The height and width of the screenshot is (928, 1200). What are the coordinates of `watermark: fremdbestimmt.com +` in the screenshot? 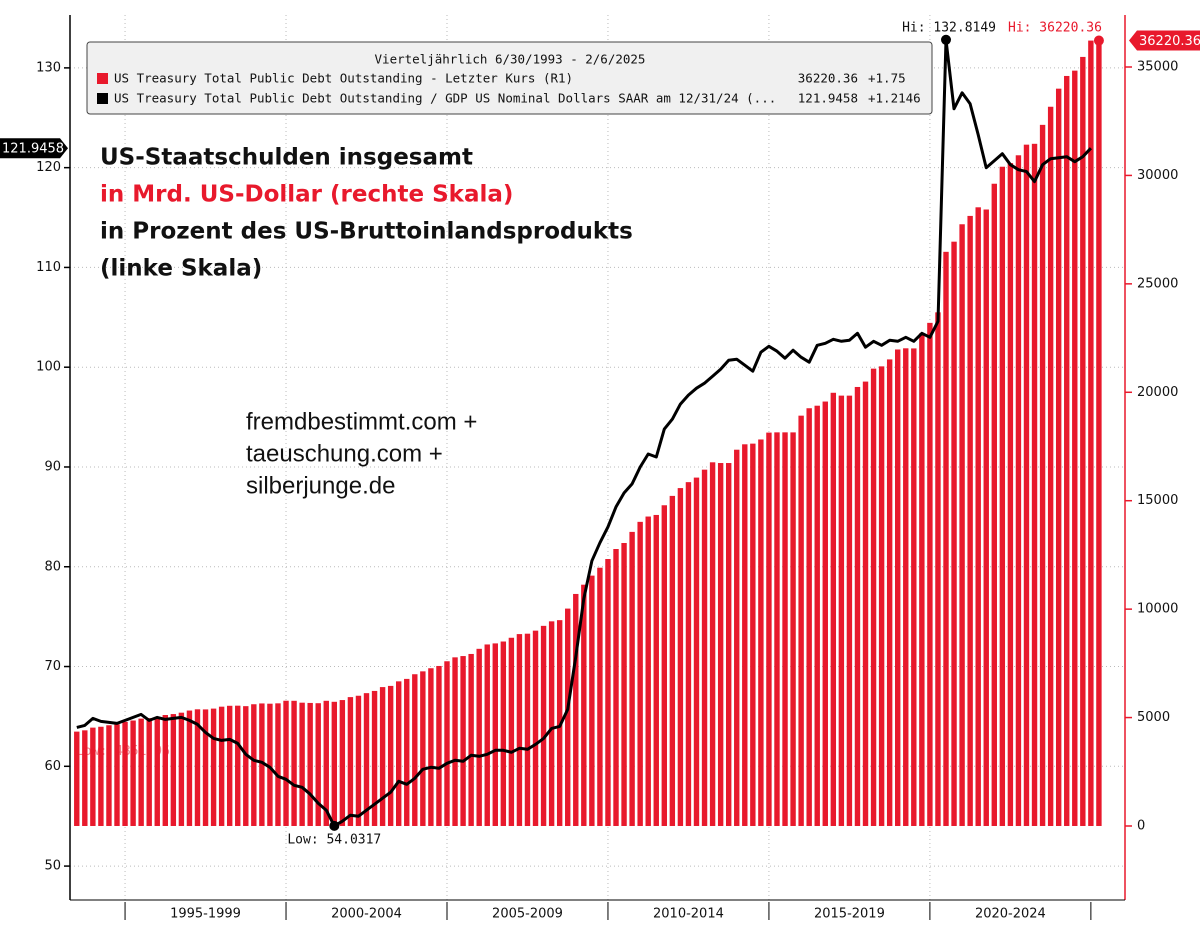 It's located at (361, 421).